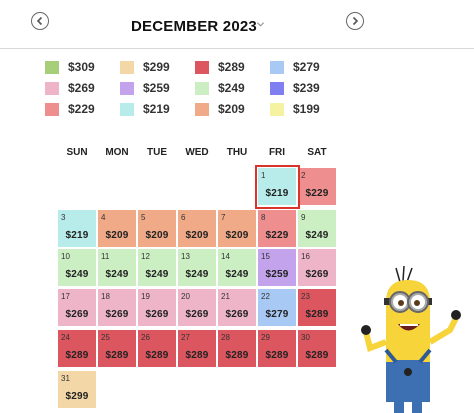  I want to click on calendar-day: 17 $269, so click(77, 308).